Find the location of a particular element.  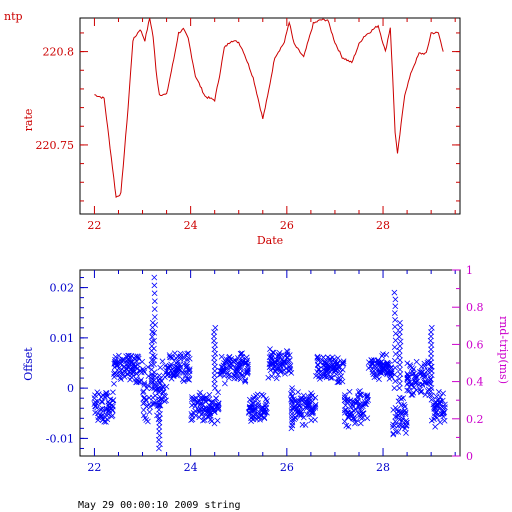

offset-x-tick-label: 24 is located at coordinates (191, 467).